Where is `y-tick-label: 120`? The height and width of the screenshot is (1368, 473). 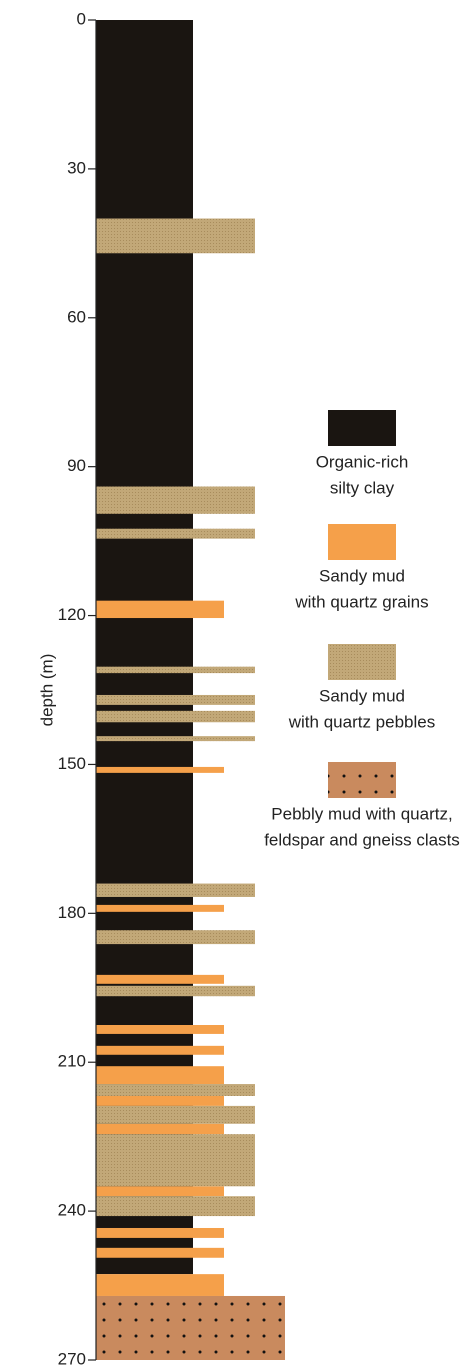
y-tick-label: 120 is located at coordinates (72, 614).